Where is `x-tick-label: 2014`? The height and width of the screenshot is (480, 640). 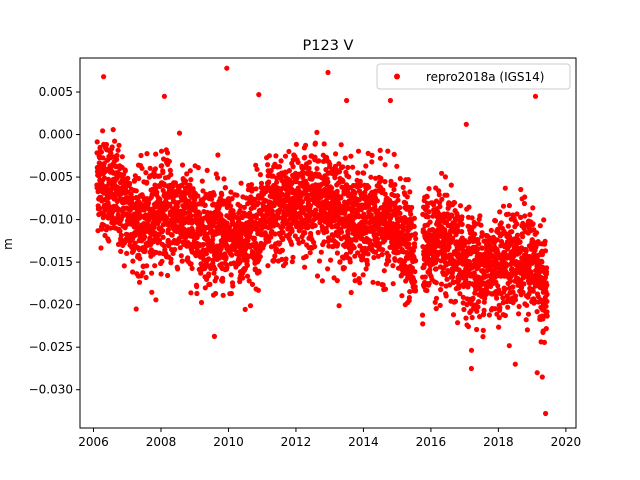 x-tick-label: 2014 is located at coordinates (363, 442).